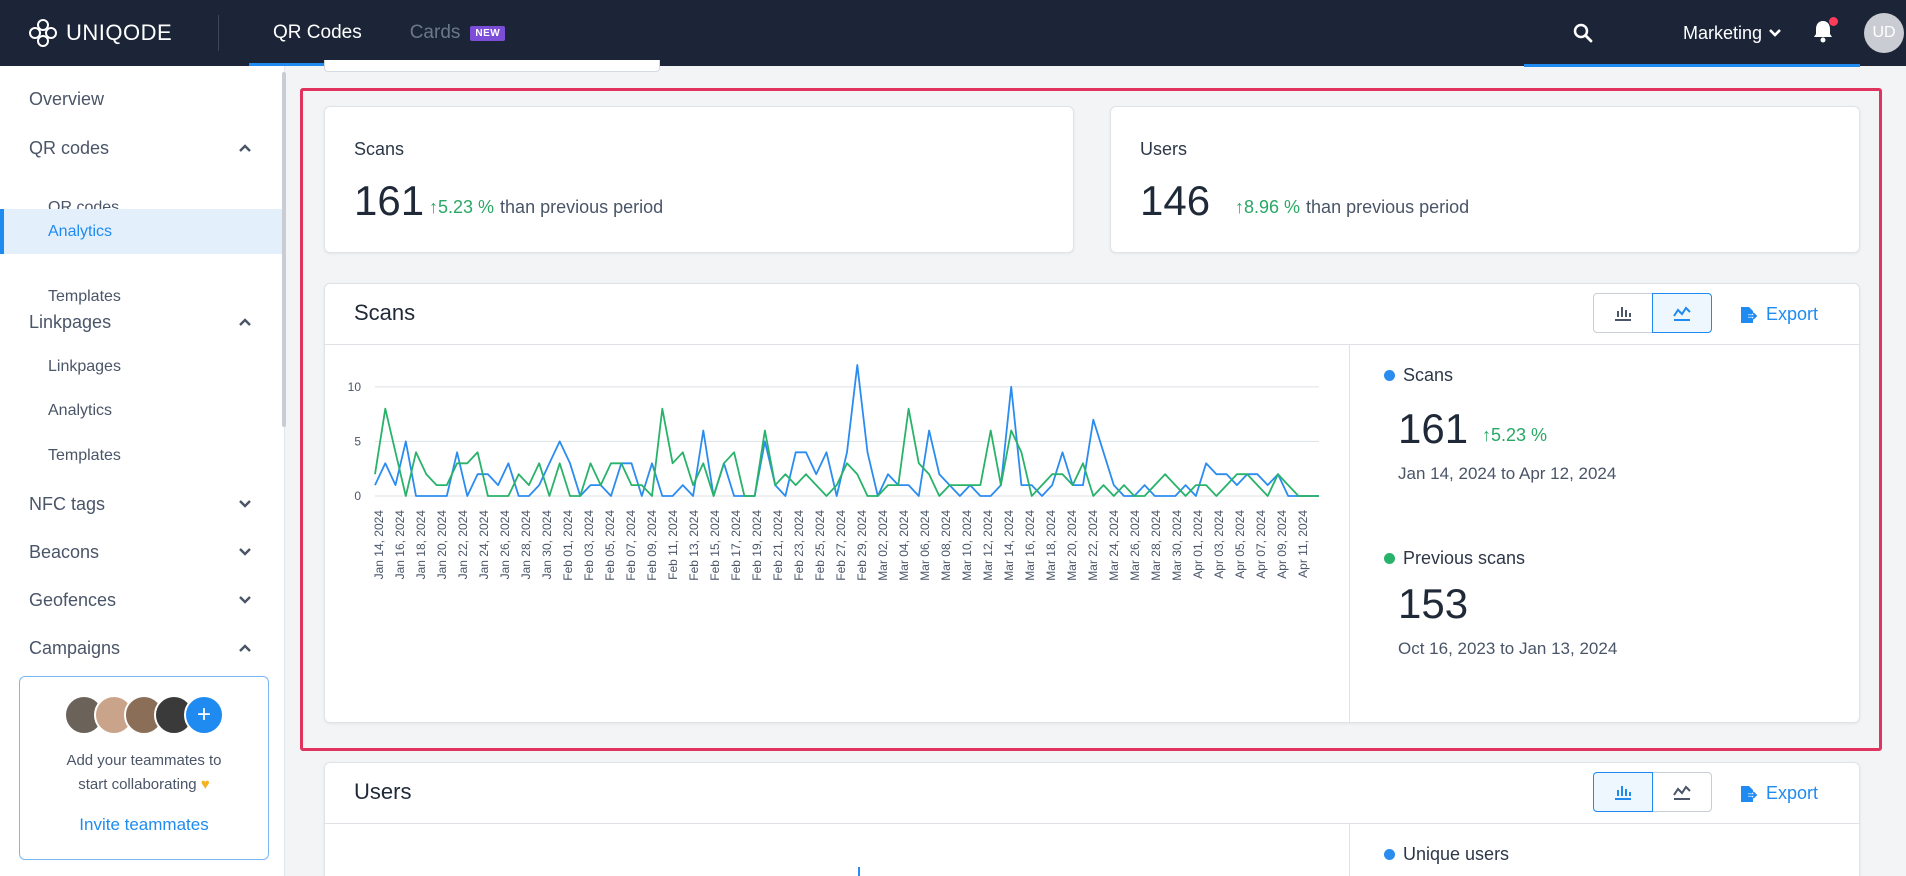 Image resolution: width=1906 pixels, height=876 pixels. I want to click on workspace-dropdown: Marketing, so click(1732, 33).